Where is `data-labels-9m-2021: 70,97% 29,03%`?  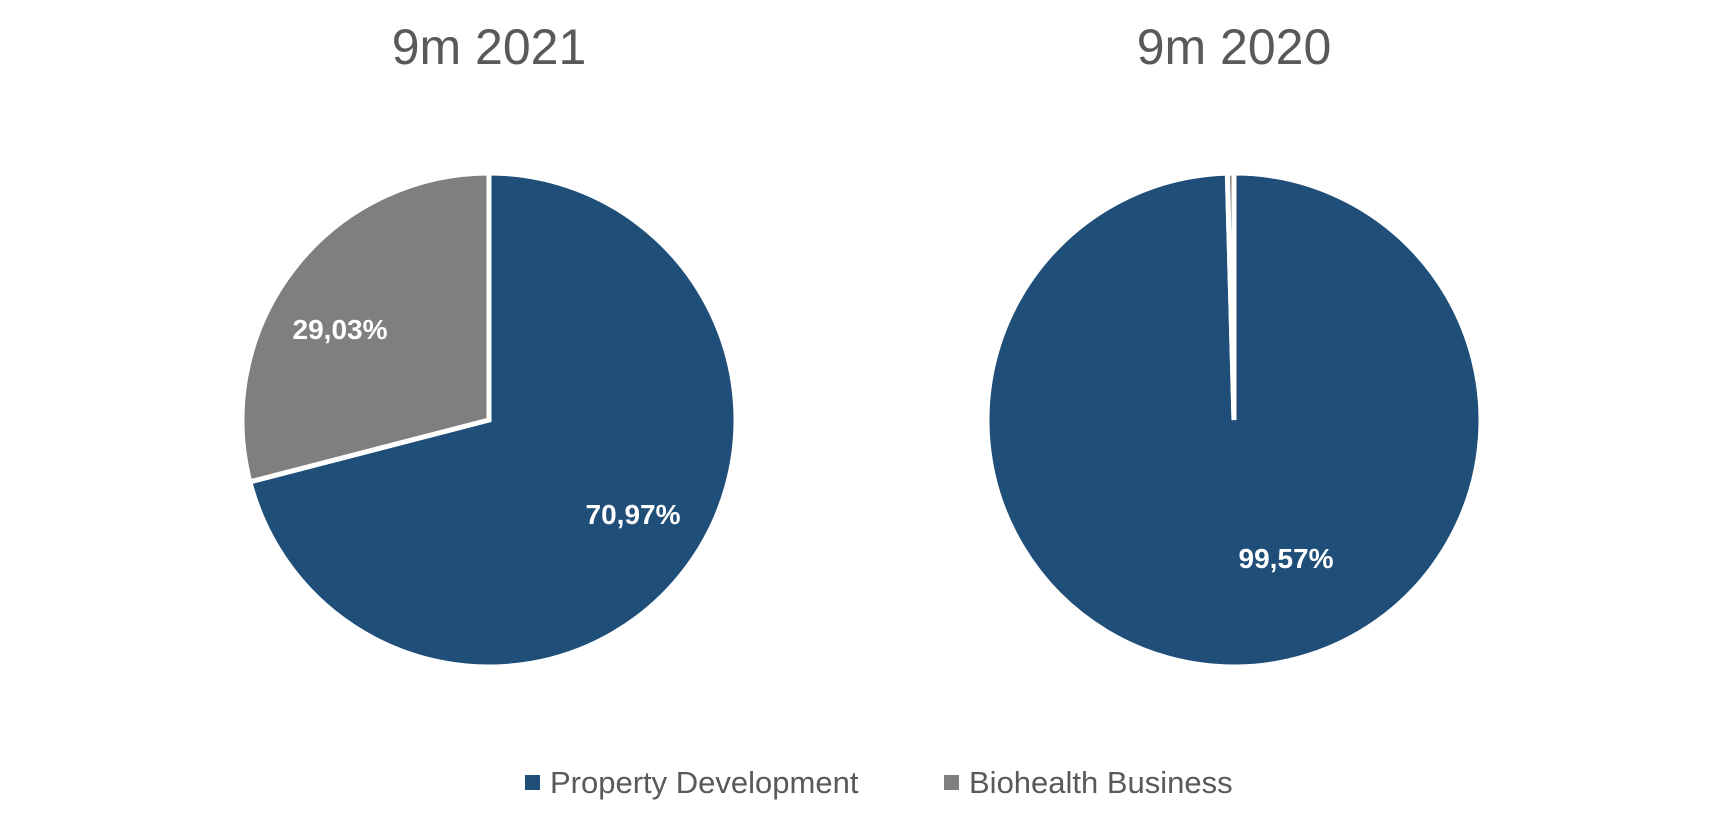 data-labels-9m-2021: 70,97% 29,03% is located at coordinates (487, 422).